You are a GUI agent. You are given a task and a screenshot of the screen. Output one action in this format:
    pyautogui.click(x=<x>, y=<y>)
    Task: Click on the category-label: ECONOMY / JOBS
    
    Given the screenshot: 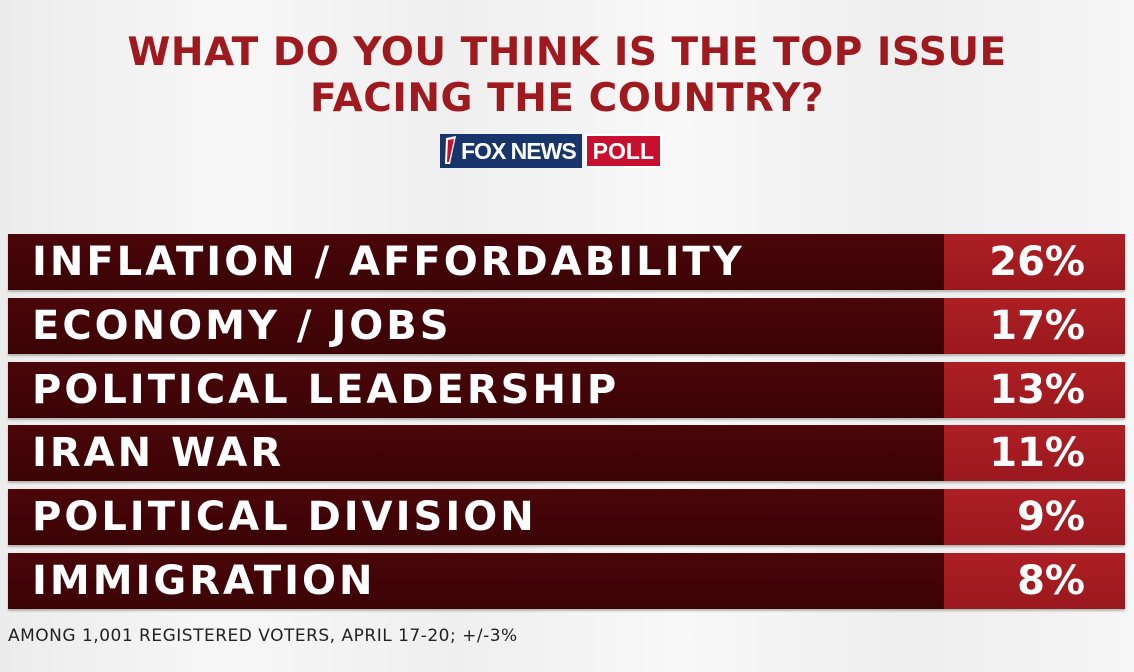 What is the action you would take?
    pyautogui.click(x=476, y=325)
    